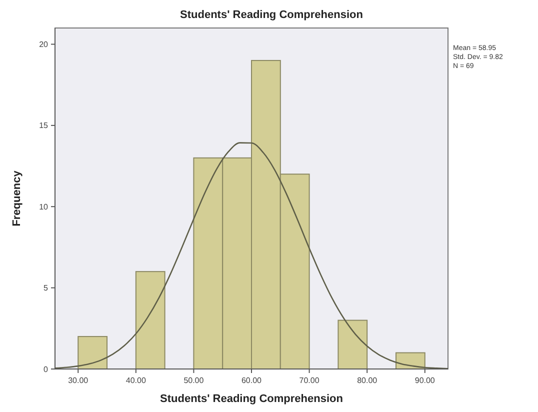 The height and width of the screenshot is (412, 538). Describe the element at coordinates (272, 15) in the screenshot. I see `chart-title: Students' Reading Comprehension` at that location.